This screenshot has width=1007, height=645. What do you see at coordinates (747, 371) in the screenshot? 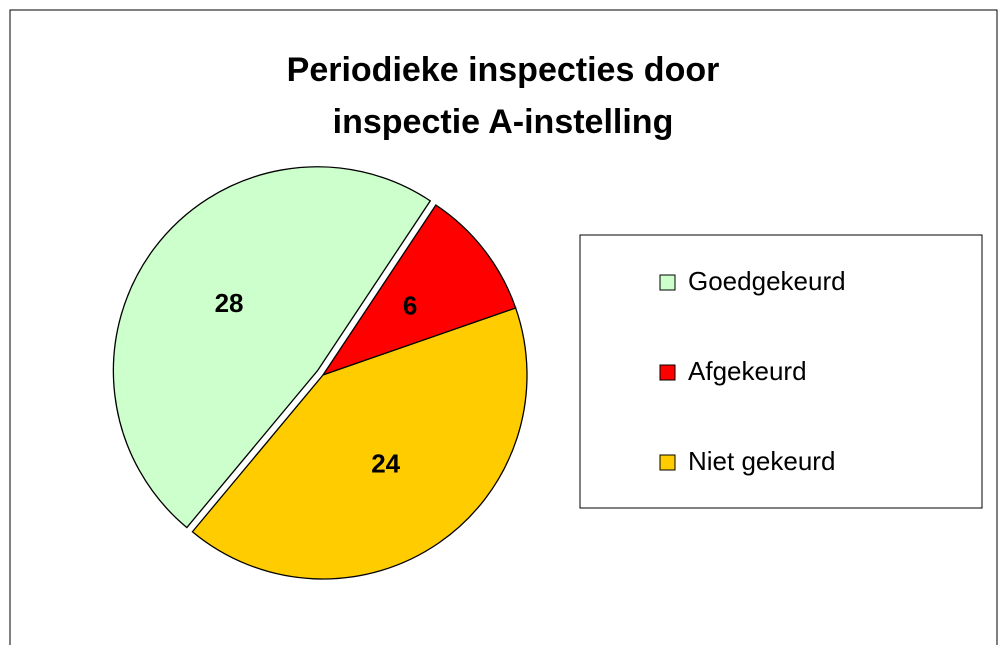
I see `legend-label: Afgekeurd` at bounding box center [747, 371].